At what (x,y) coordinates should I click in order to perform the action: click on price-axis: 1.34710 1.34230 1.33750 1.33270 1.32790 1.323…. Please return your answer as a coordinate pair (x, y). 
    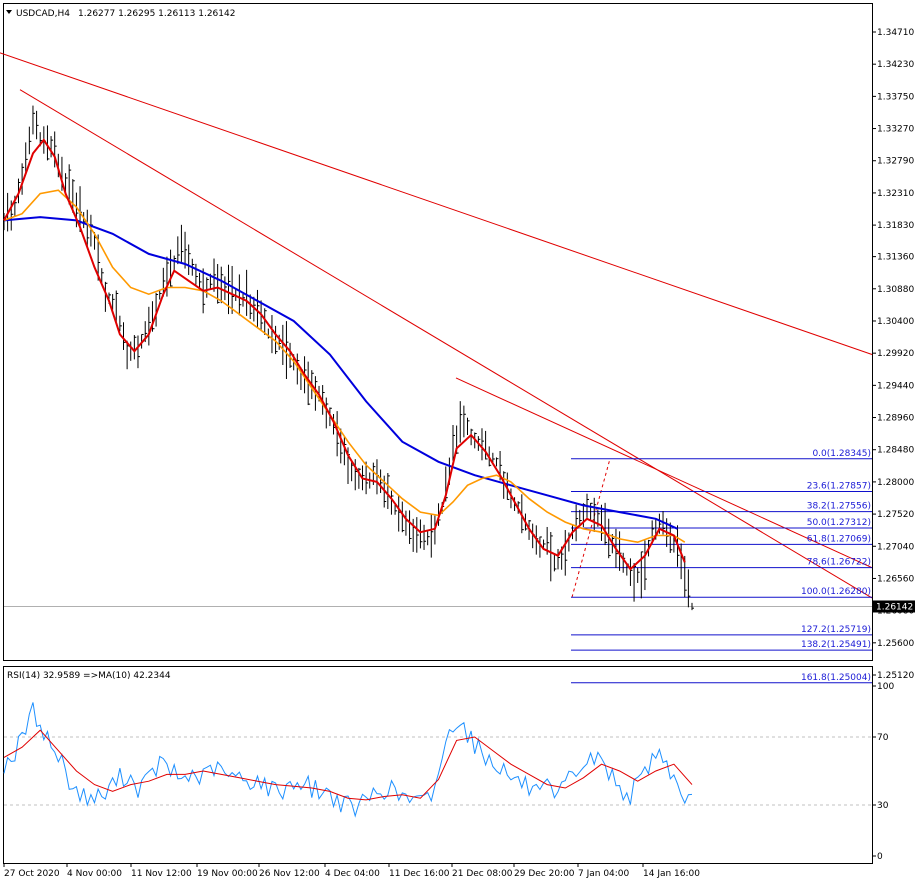
    Looking at the image, I should click on (893, 354).